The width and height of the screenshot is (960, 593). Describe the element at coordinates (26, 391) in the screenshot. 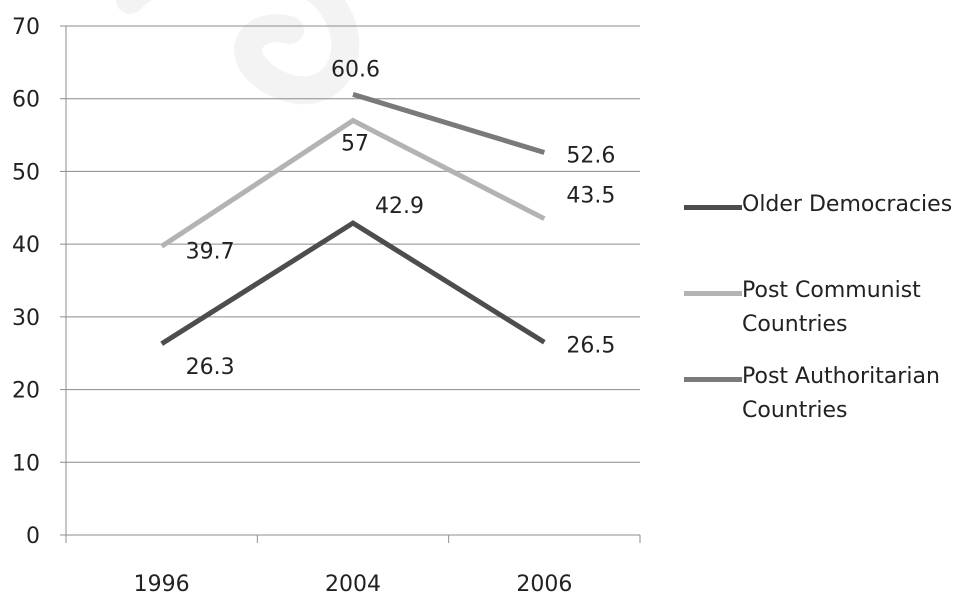

I see `y-tick-label: 20` at that location.